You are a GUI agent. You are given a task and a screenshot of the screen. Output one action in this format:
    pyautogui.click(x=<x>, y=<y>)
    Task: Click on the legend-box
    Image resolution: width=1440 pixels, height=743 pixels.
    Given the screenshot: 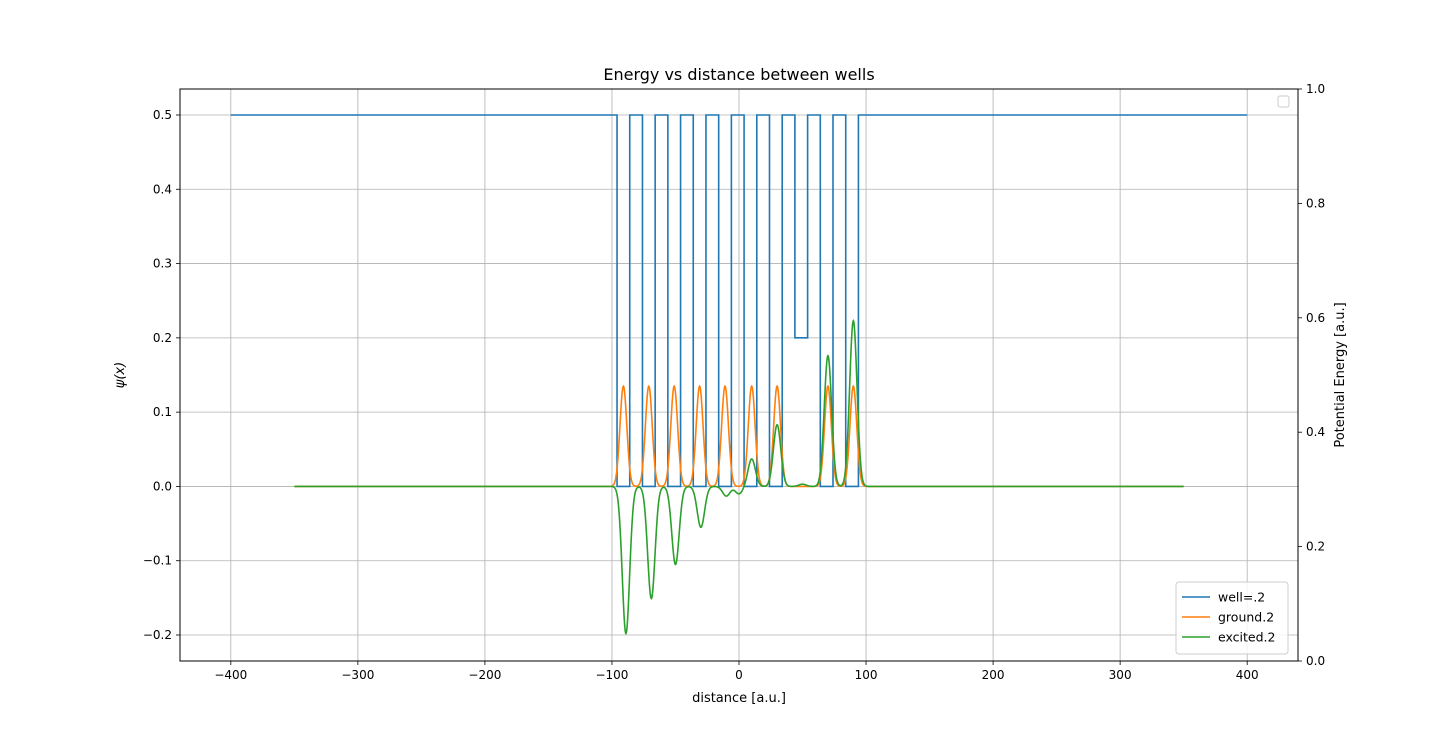 What is the action you would take?
    pyautogui.click(x=1232, y=618)
    